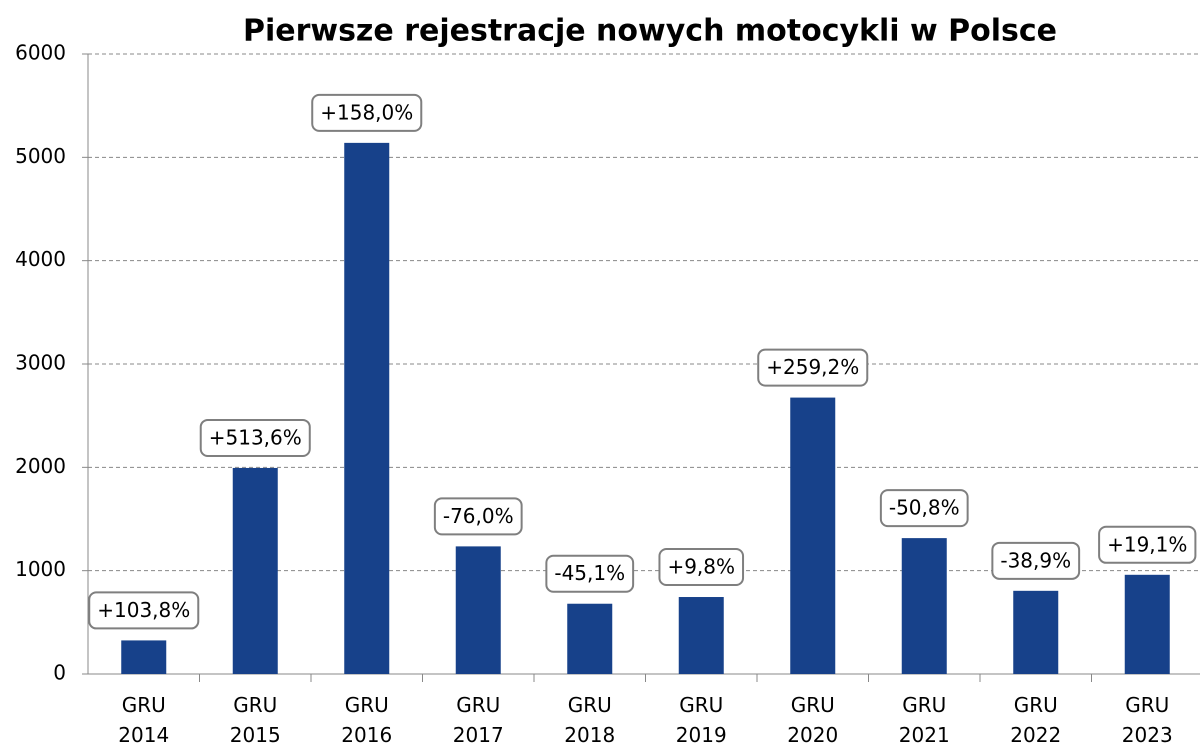  I want to click on annotation: -76,0%, so click(478, 516).